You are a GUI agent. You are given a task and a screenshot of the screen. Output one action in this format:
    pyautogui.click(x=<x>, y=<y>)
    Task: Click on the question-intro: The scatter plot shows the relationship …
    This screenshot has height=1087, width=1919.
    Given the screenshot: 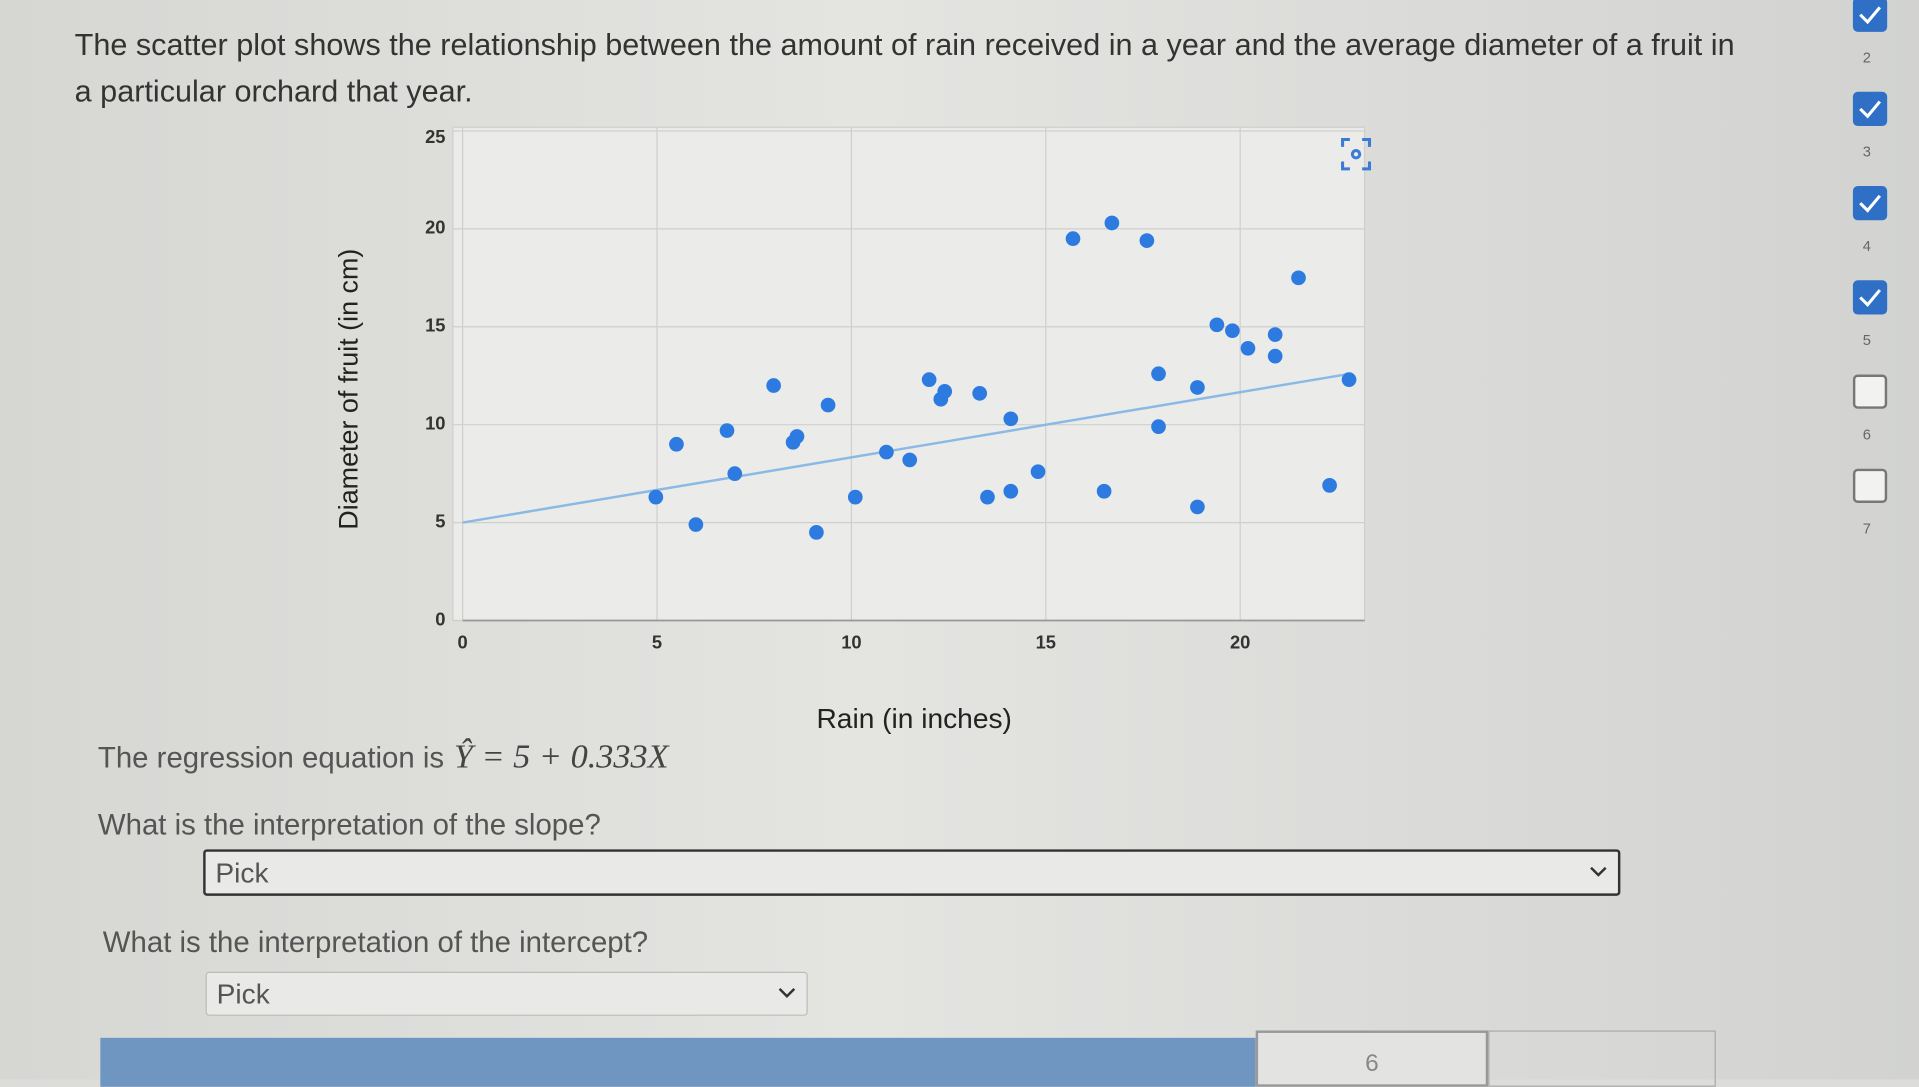 What is the action you would take?
    pyautogui.click(x=904, y=68)
    